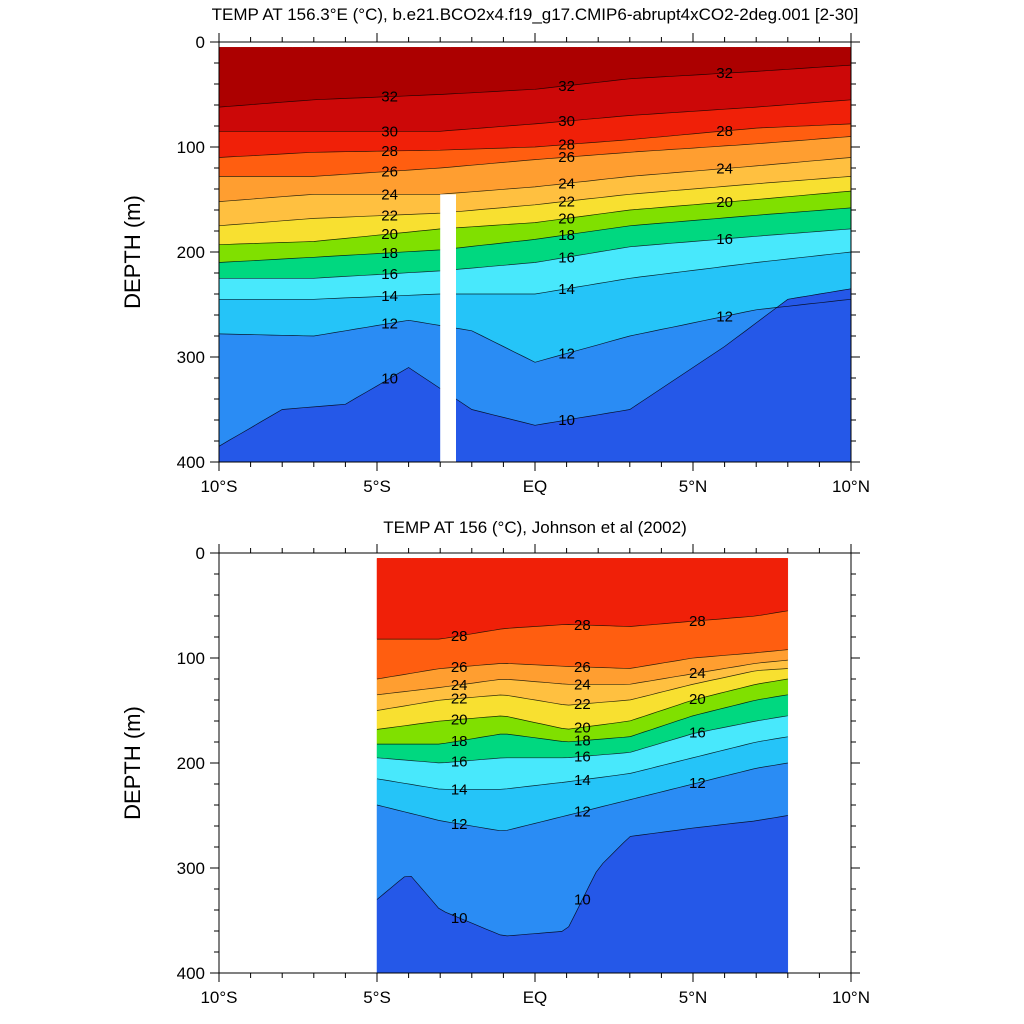 The width and height of the screenshot is (1024, 1024). What do you see at coordinates (132, 252) in the screenshot?
I see `panel-model-ylabel: DEPTH (m)` at bounding box center [132, 252].